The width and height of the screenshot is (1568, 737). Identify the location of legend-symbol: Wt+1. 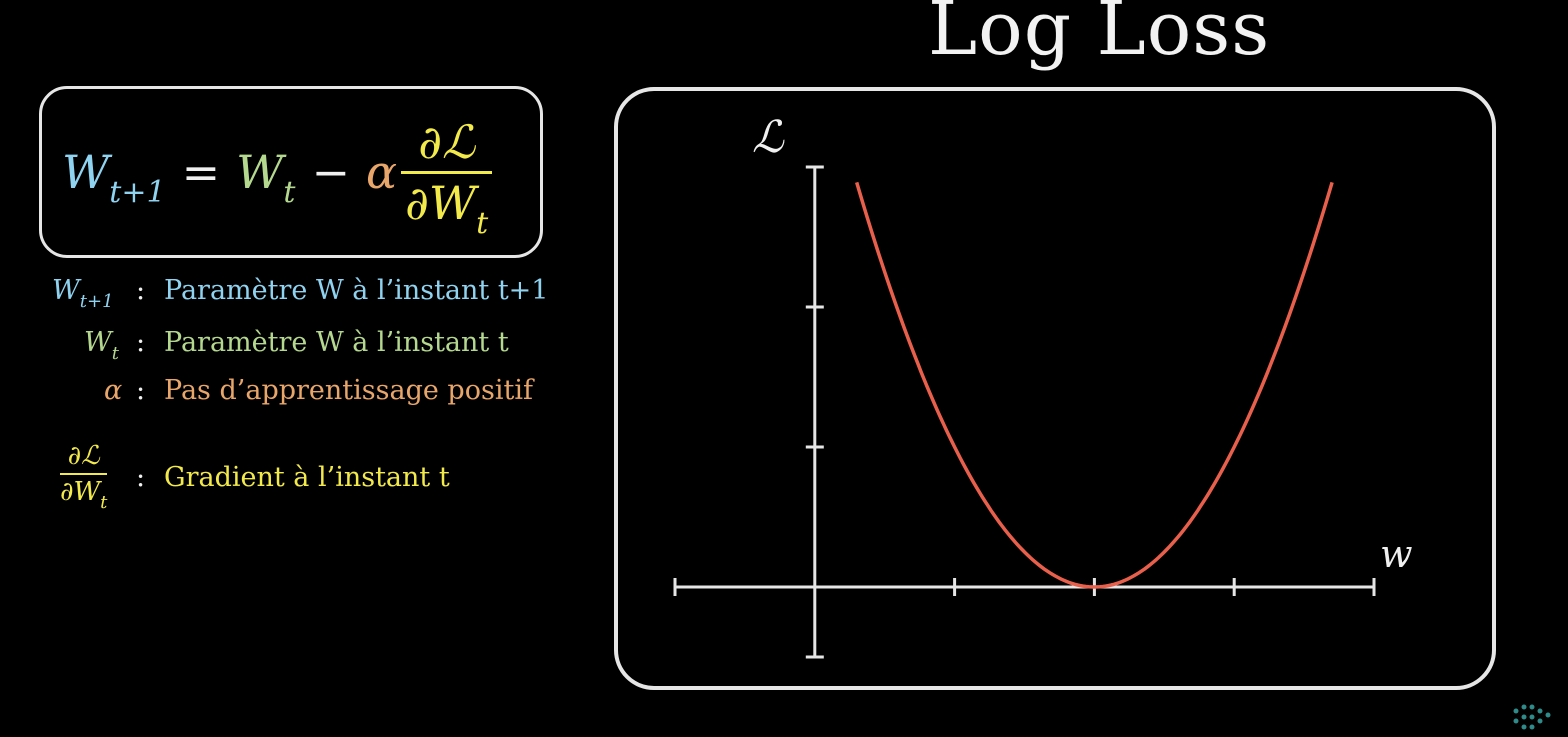
(83, 293).